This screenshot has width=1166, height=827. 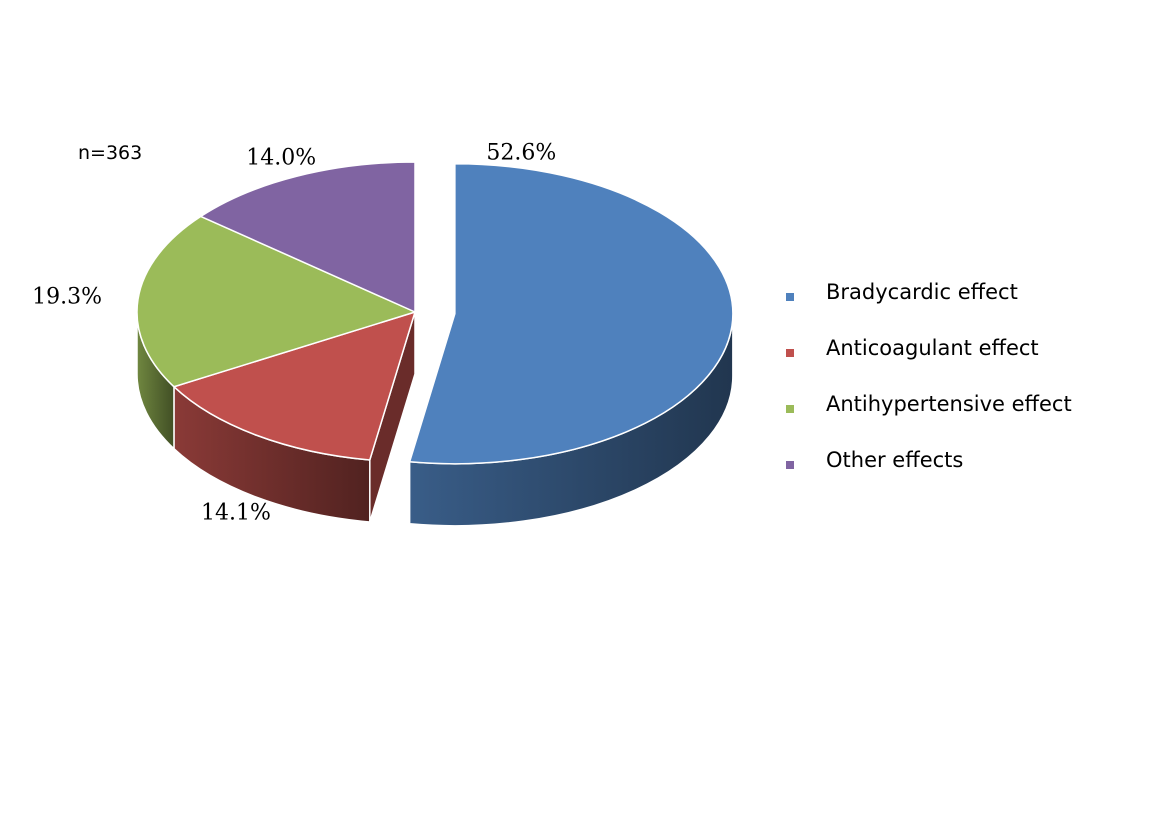 What do you see at coordinates (895, 460) in the screenshot?
I see `legend-label-other: Other effects` at bounding box center [895, 460].